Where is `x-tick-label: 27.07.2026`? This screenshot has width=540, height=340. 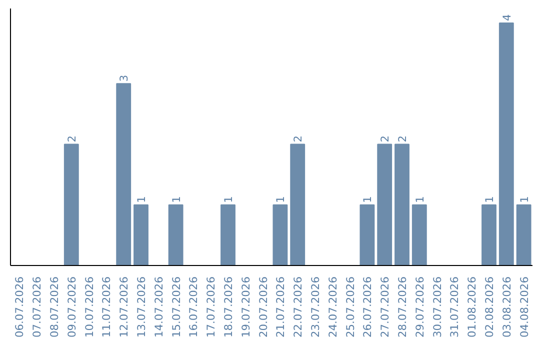 x-tick-label: 27.07.2026 is located at coordinates (385, 307).